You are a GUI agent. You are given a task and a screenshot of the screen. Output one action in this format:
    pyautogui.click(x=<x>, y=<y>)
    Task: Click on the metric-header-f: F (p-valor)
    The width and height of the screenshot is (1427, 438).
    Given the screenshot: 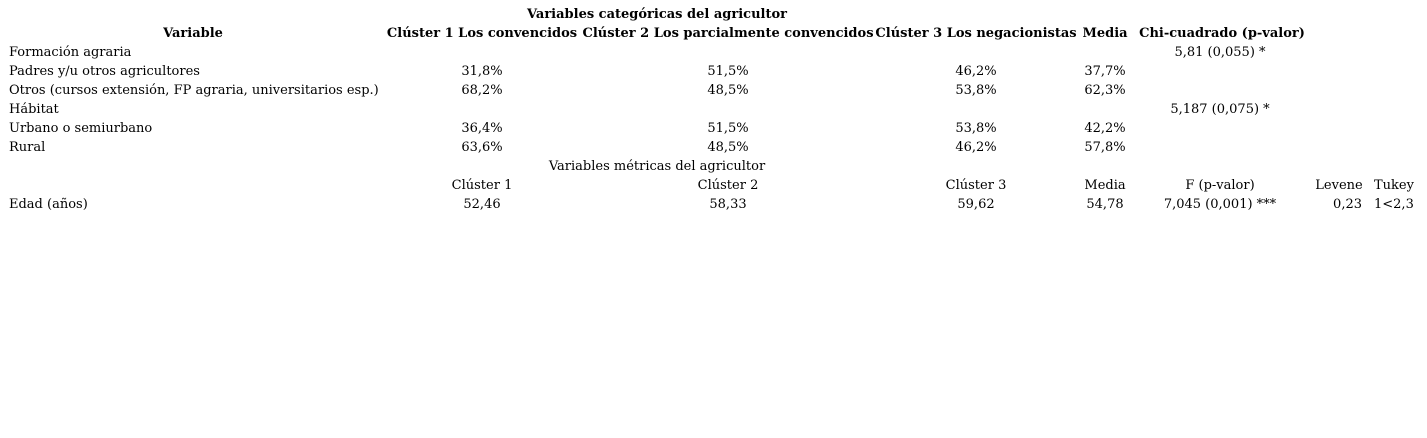 What is the action you would take?
    pyautogui.click(x=1220, y=185)
    